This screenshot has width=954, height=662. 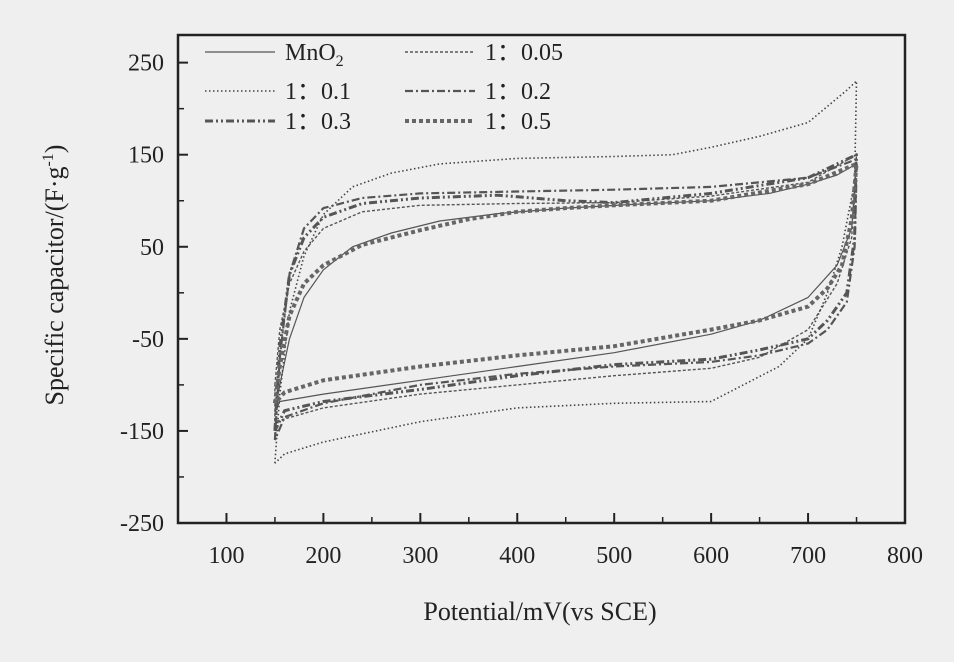 I want to click on y-tick-label: 150, so click(x=146, y=156).